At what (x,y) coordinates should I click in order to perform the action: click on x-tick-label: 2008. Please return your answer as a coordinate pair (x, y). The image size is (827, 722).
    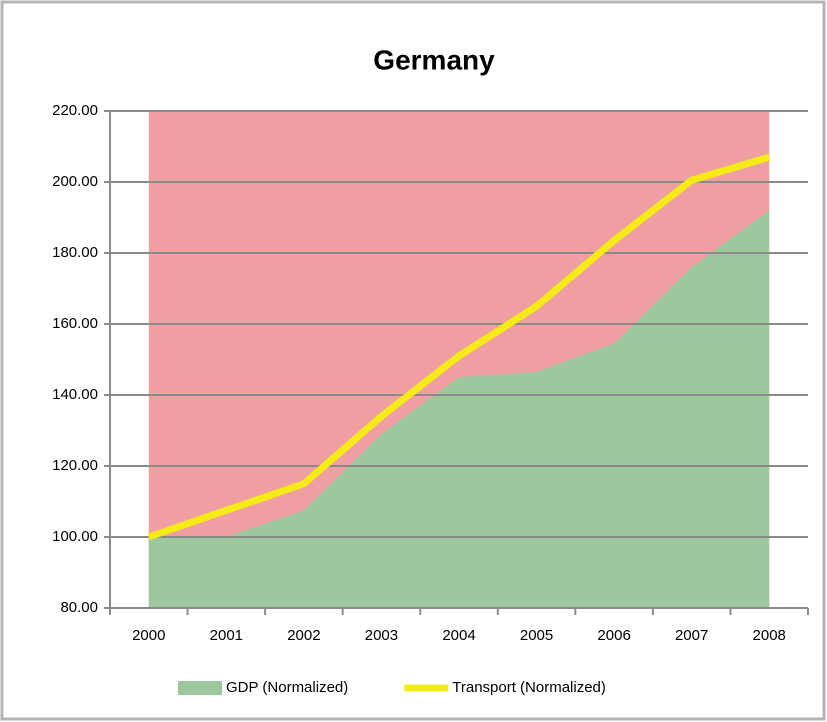
    Looking at the image, I should click on (769, 635).